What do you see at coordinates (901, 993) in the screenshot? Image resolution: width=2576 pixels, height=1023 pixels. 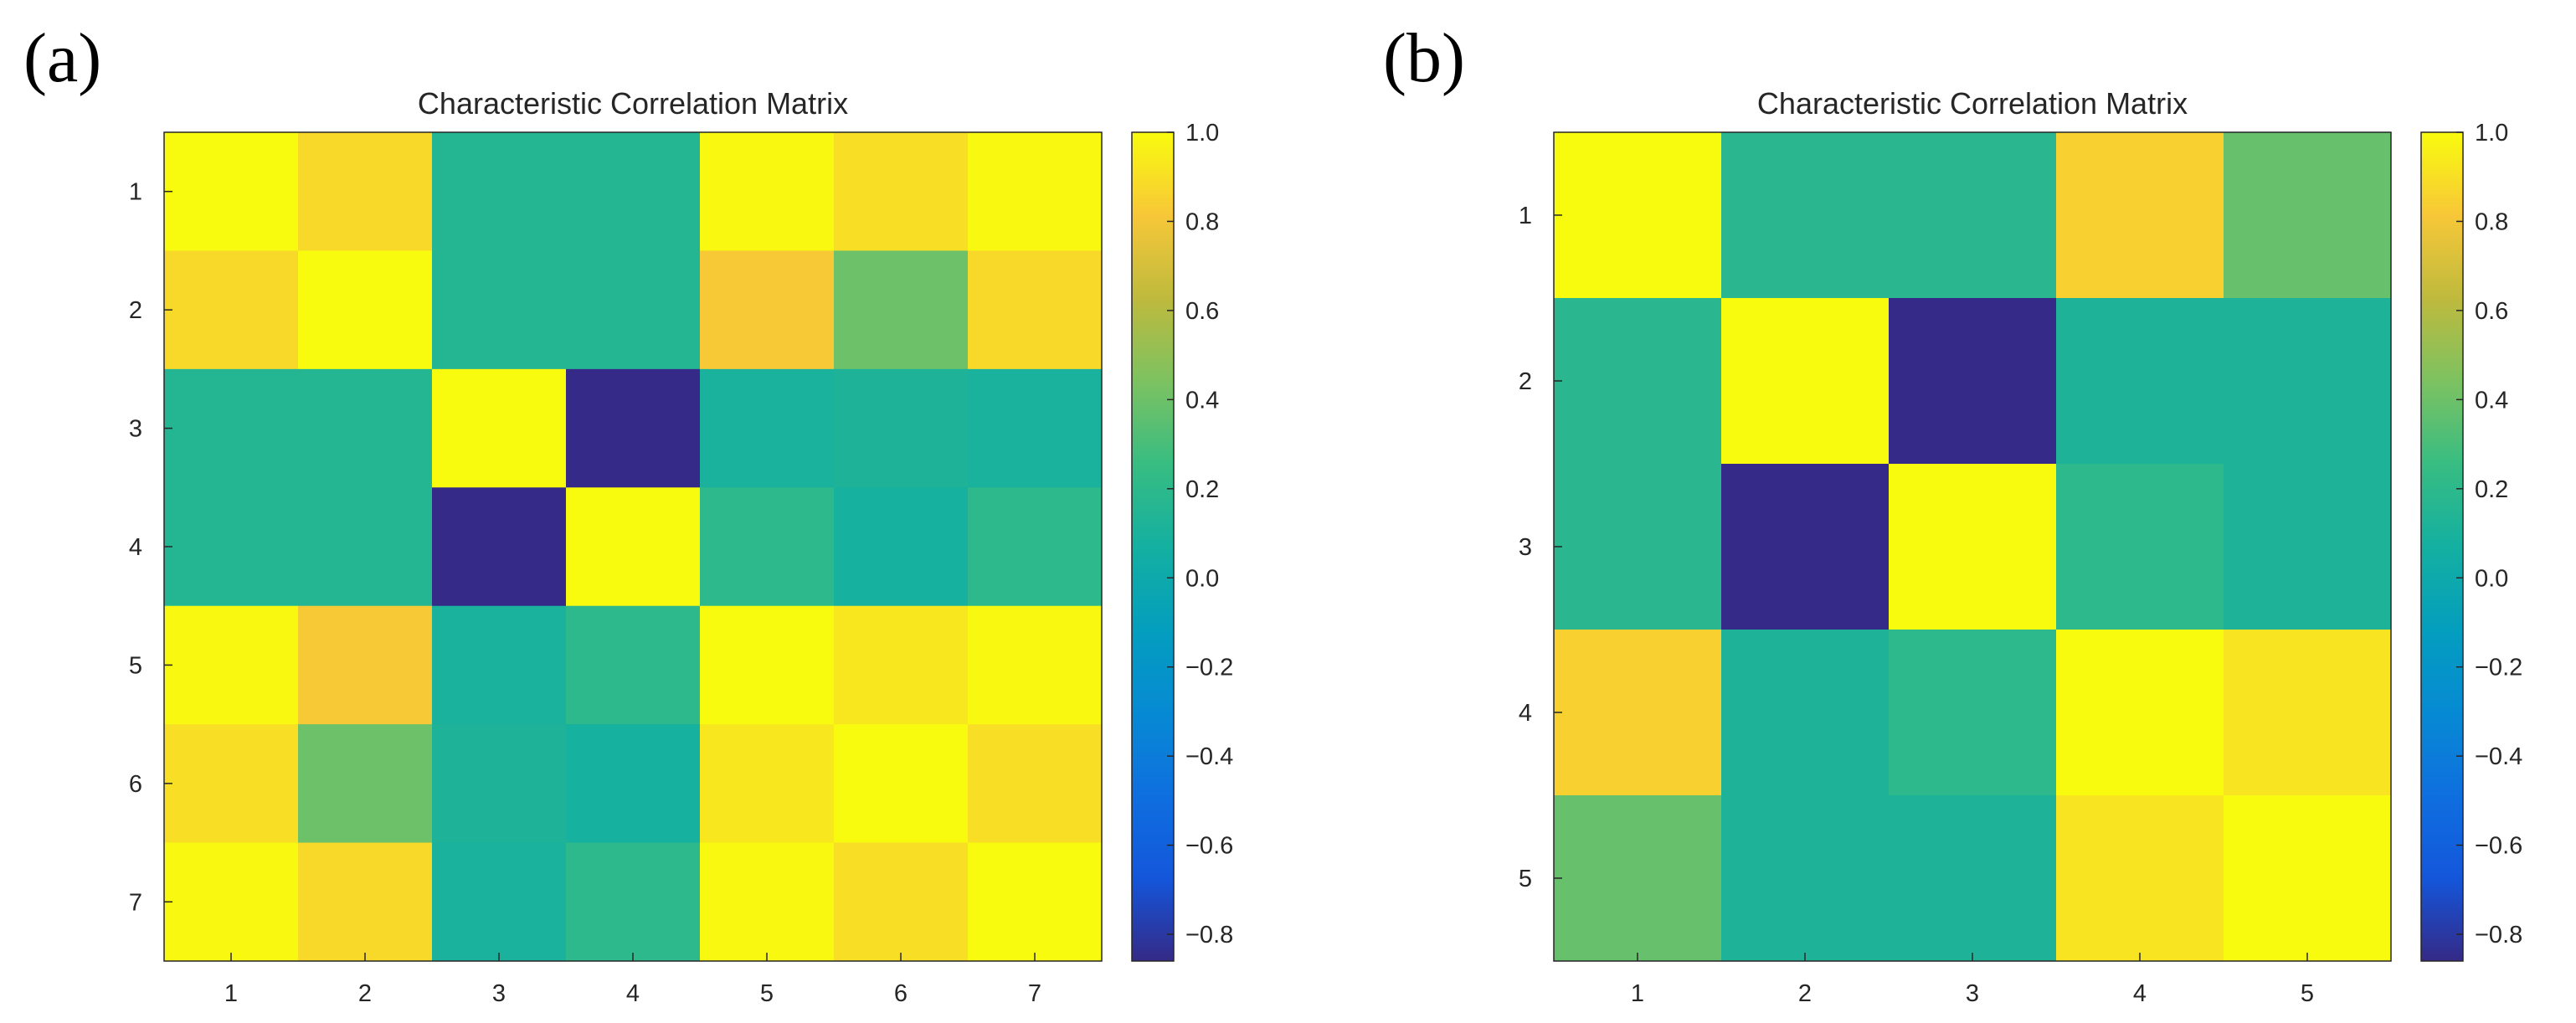 I see `x-tick-label: 6` at bounding box center [901, 993].